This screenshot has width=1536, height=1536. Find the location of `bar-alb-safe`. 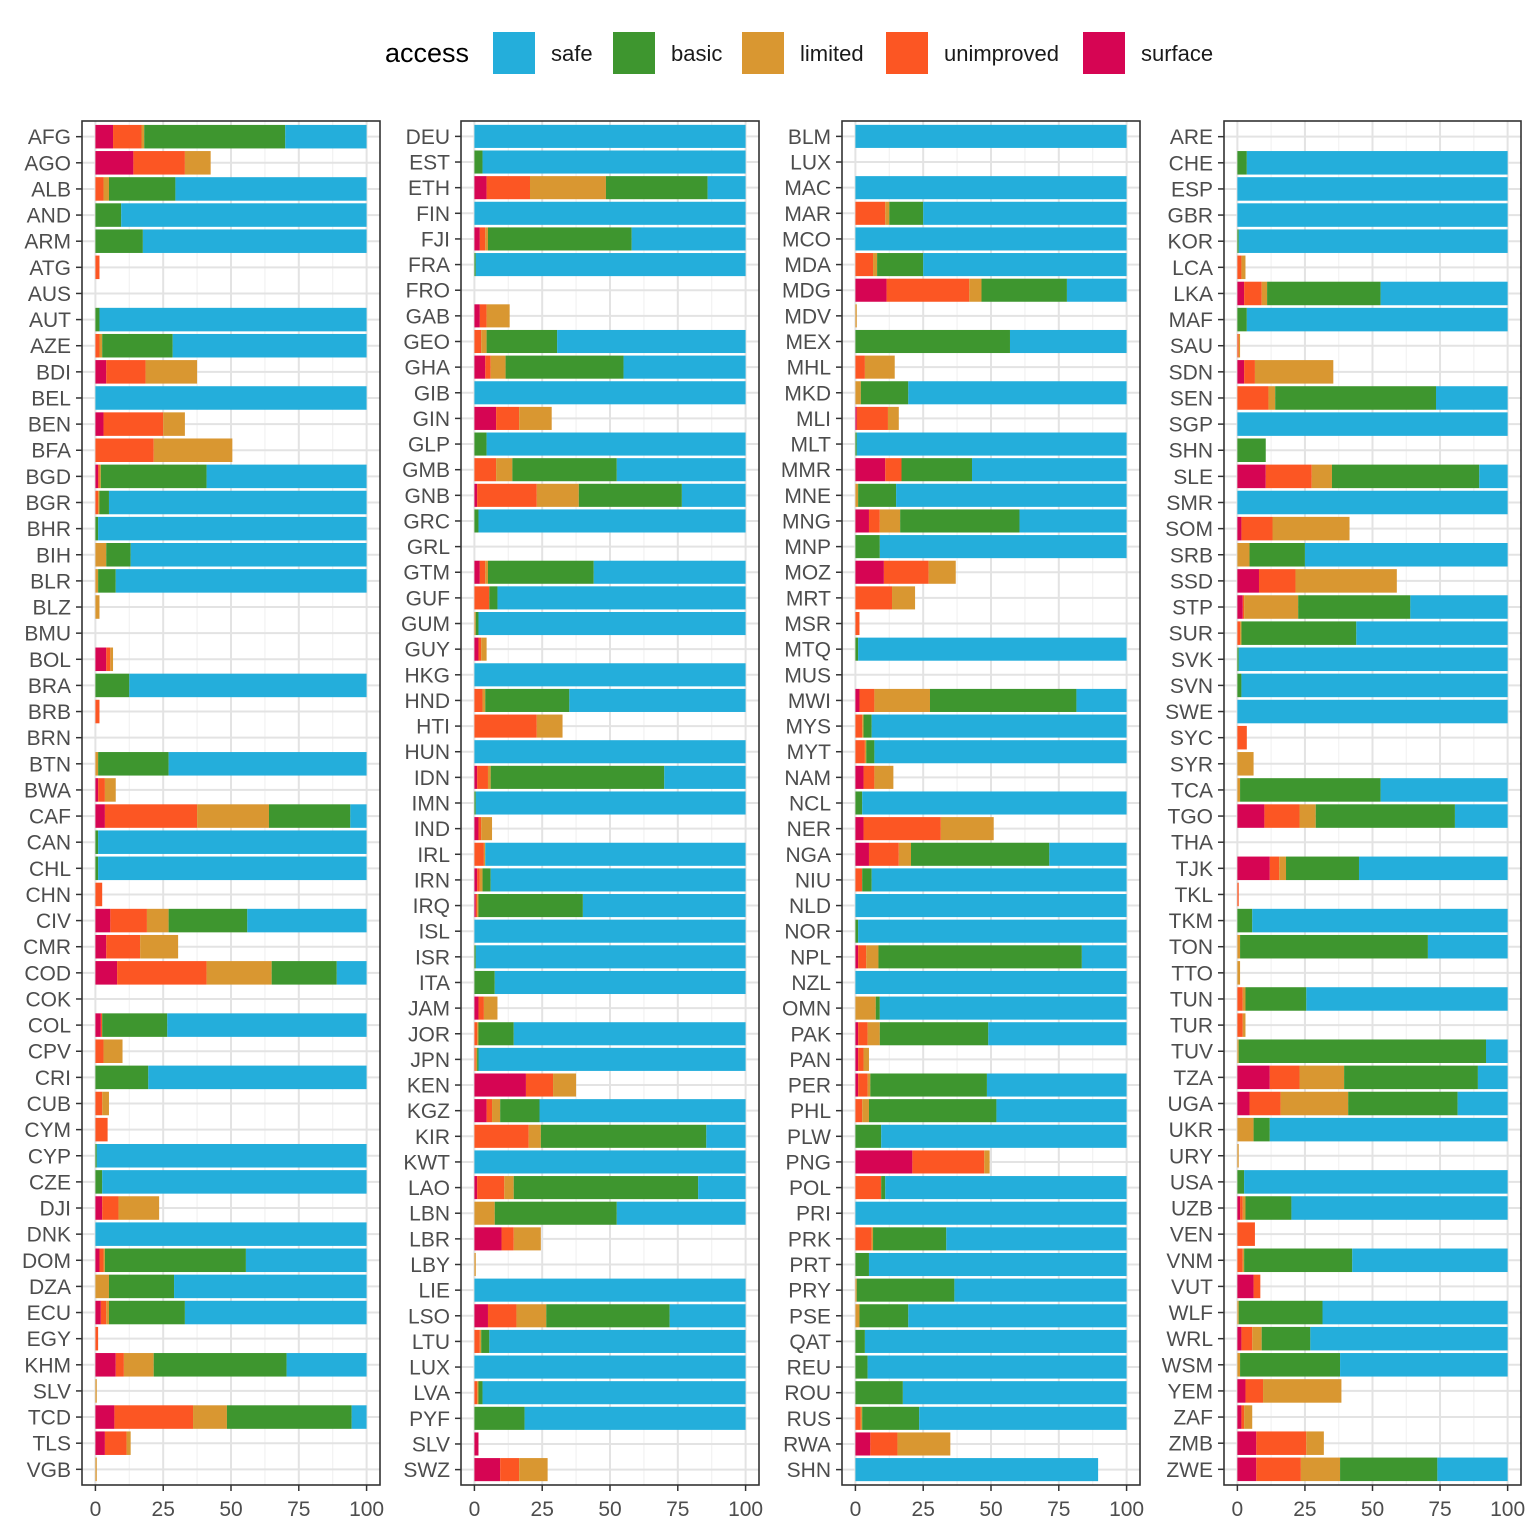

bar-alb-safe is located at coordinates (271, 189).